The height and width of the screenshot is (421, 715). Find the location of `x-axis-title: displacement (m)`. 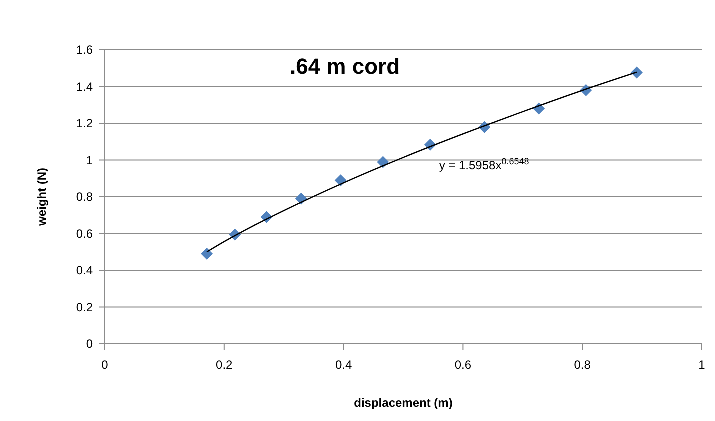

x-axis-title: displacement (m) is located at coordinates (403, 403).